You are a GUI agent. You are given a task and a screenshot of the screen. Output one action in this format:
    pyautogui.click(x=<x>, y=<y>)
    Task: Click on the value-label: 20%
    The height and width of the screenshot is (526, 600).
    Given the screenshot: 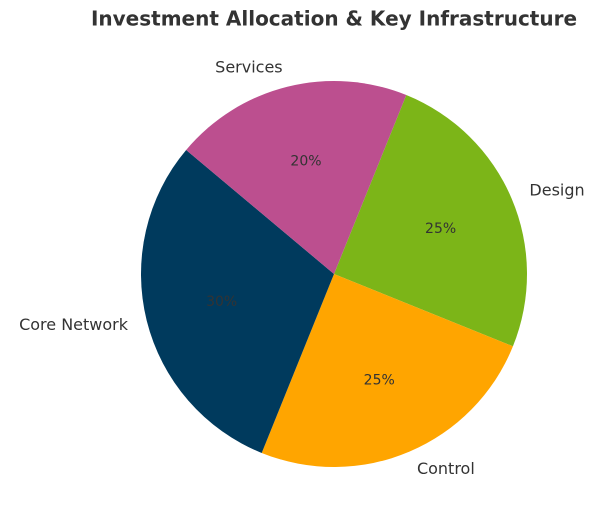 What is the action you would take?
    pyautogui.click(x=305, y=162)
    